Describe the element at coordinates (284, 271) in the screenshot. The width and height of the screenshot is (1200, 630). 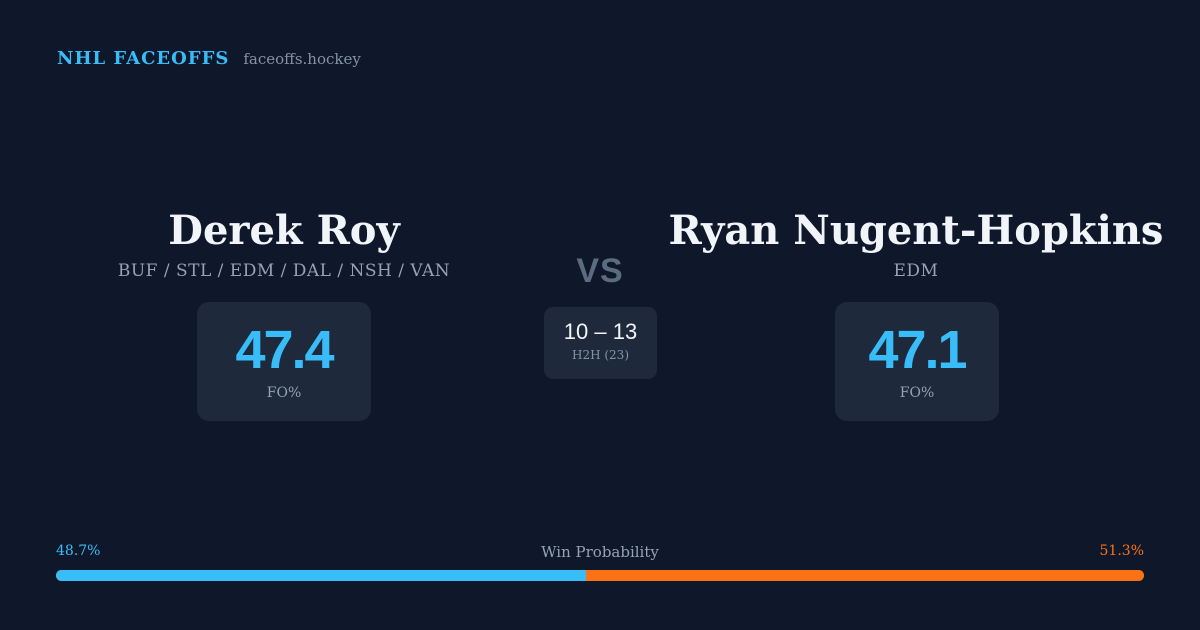
I see `player-left-teams: BUF / STL / EDM / DAL / NSH / VAN` at that location.